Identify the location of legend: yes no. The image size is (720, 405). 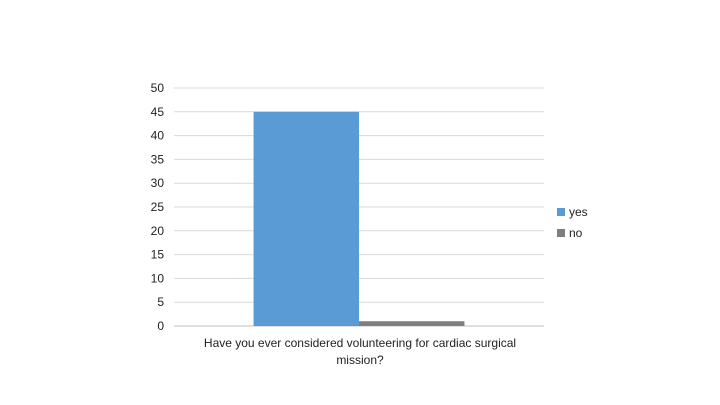
(572, 222).